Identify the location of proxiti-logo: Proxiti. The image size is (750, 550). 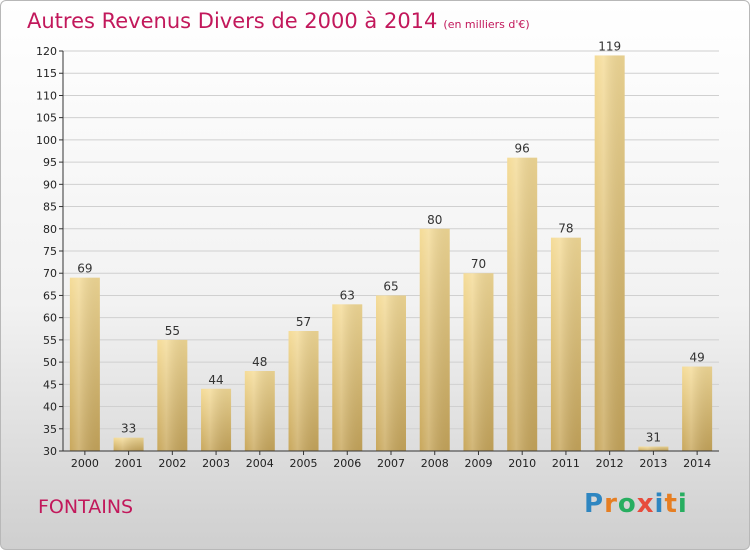
(636, 504).